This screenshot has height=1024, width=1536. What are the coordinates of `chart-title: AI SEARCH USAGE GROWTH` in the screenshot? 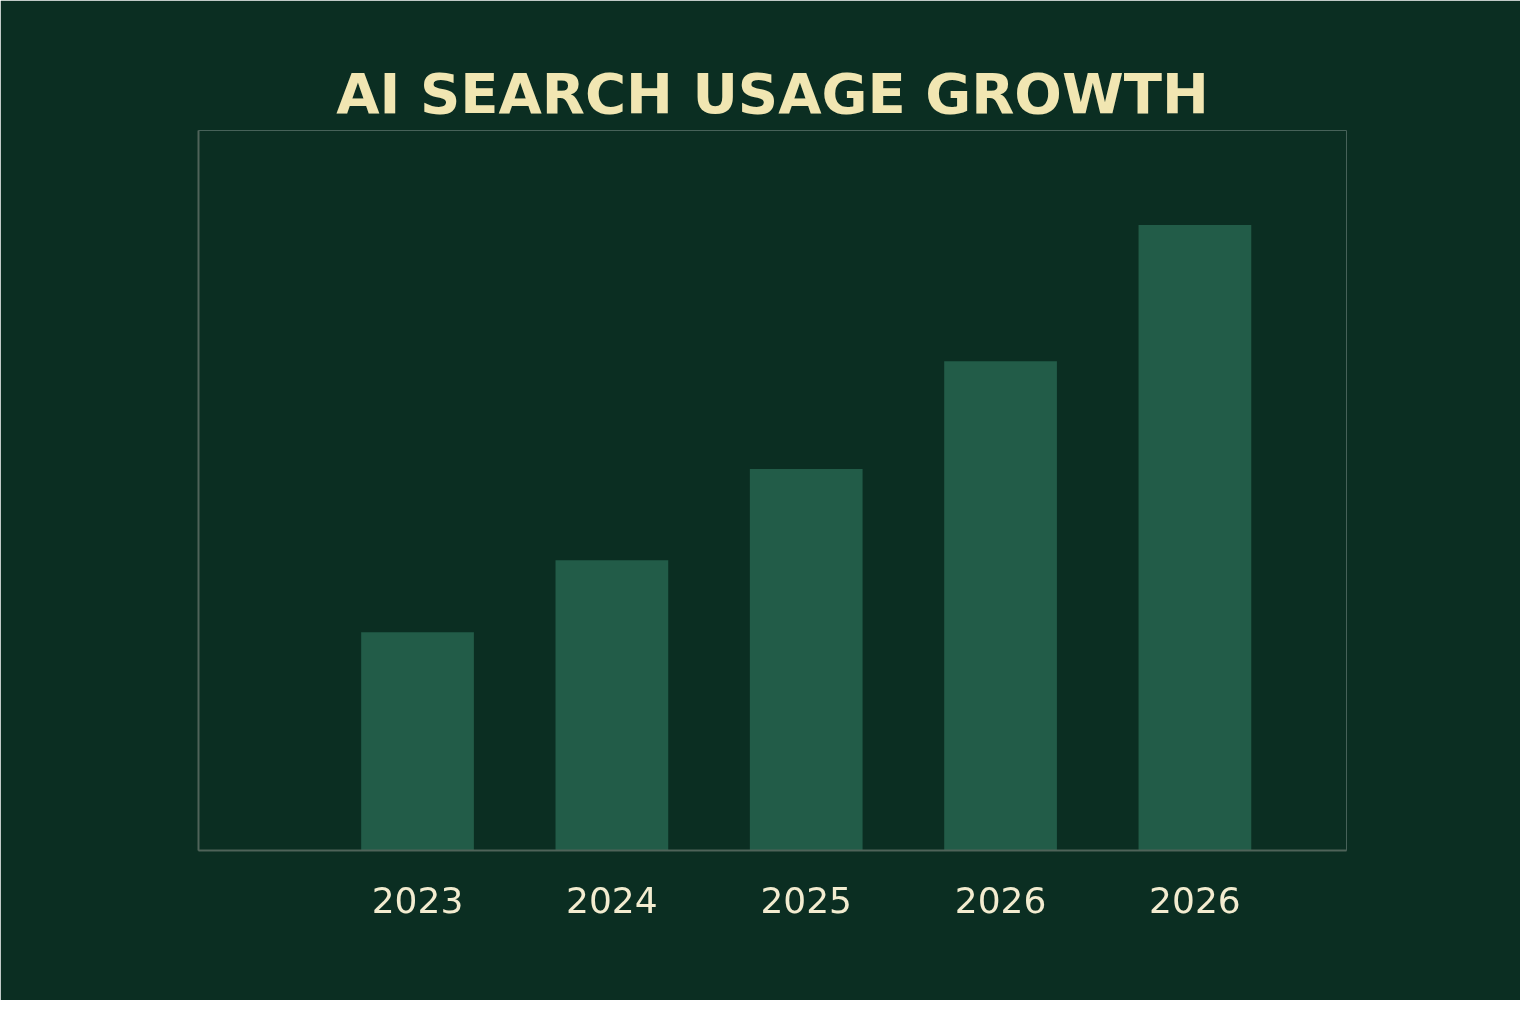 It's located at (772, 93).